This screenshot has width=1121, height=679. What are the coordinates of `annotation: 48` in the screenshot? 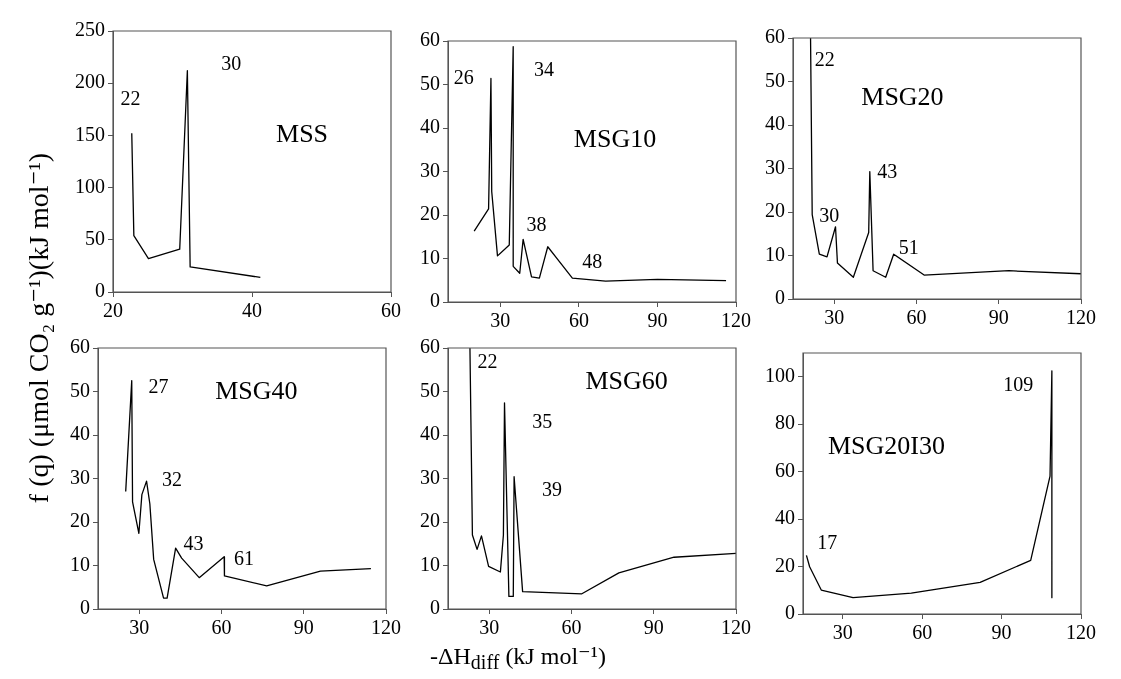 It's located at (592, 260).